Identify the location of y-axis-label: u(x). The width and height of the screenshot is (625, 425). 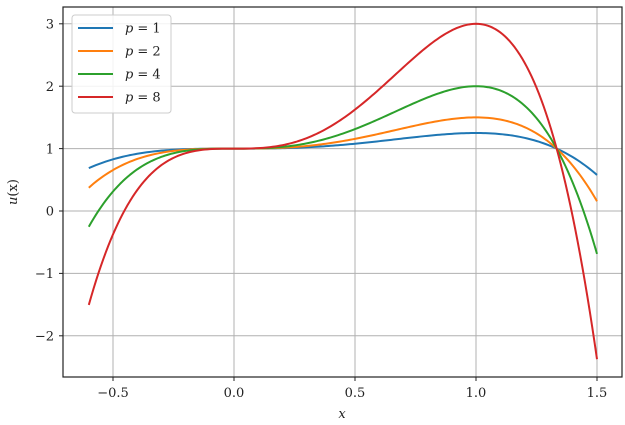
(13, 192).